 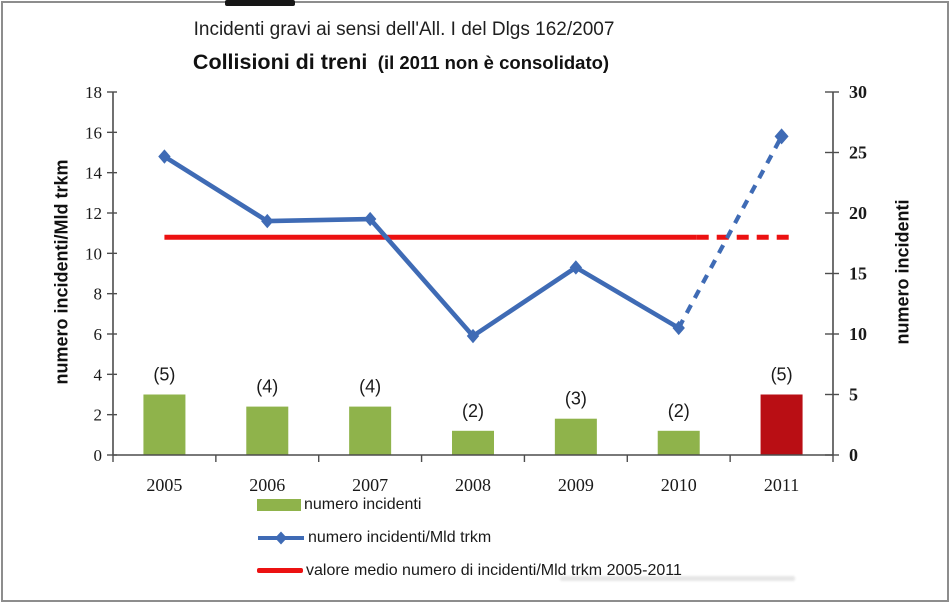 I want to click on x-axis-label-2008: 2008, so click(x=473, y=485).